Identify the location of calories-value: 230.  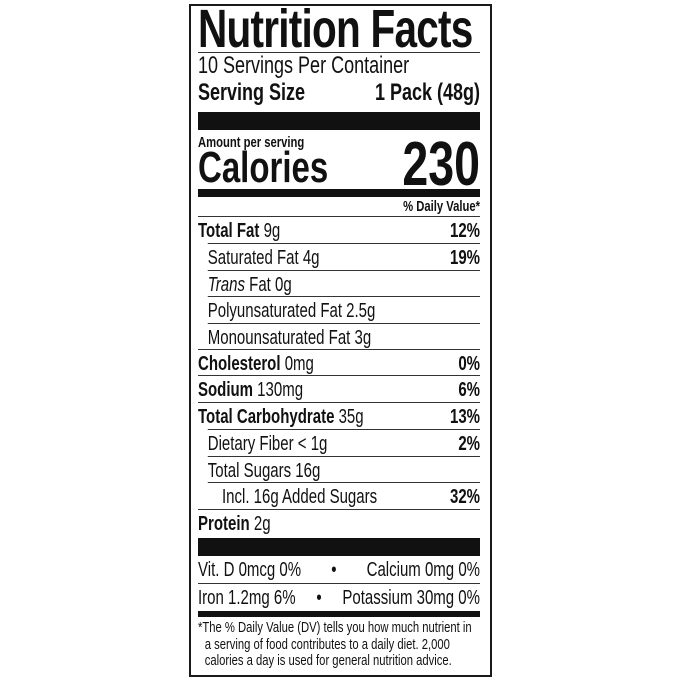
(441, 164).